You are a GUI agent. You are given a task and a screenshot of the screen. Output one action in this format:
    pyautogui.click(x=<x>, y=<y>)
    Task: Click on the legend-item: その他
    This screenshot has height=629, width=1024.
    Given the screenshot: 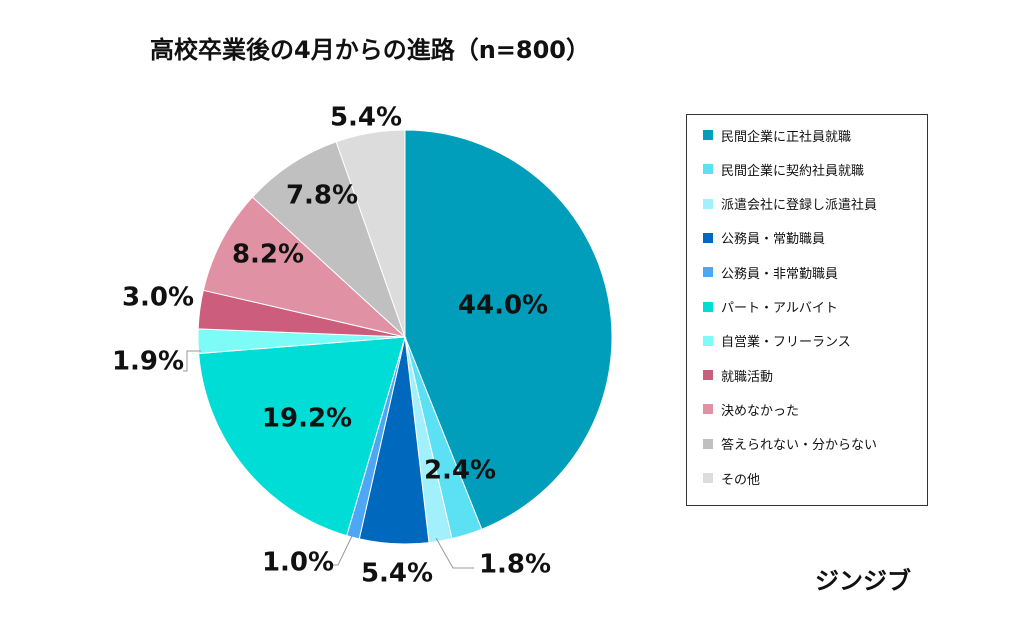 What is the action you would take?
    pyautogui.click(x=731, y=478)
    